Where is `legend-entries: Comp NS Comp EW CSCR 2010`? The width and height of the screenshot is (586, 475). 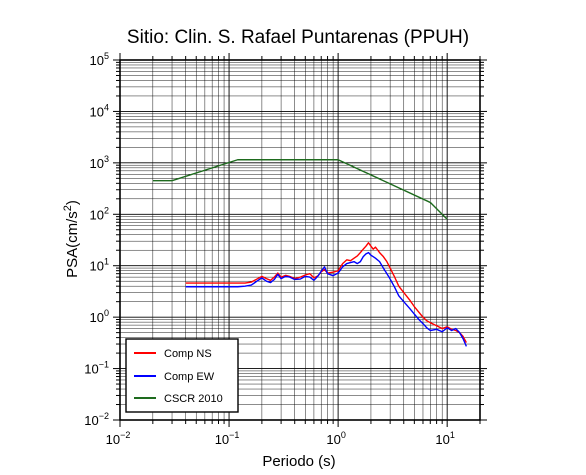
legend-entries: Comp NS Comp EW CSCR 2010 is located at coordinates (178, 376).